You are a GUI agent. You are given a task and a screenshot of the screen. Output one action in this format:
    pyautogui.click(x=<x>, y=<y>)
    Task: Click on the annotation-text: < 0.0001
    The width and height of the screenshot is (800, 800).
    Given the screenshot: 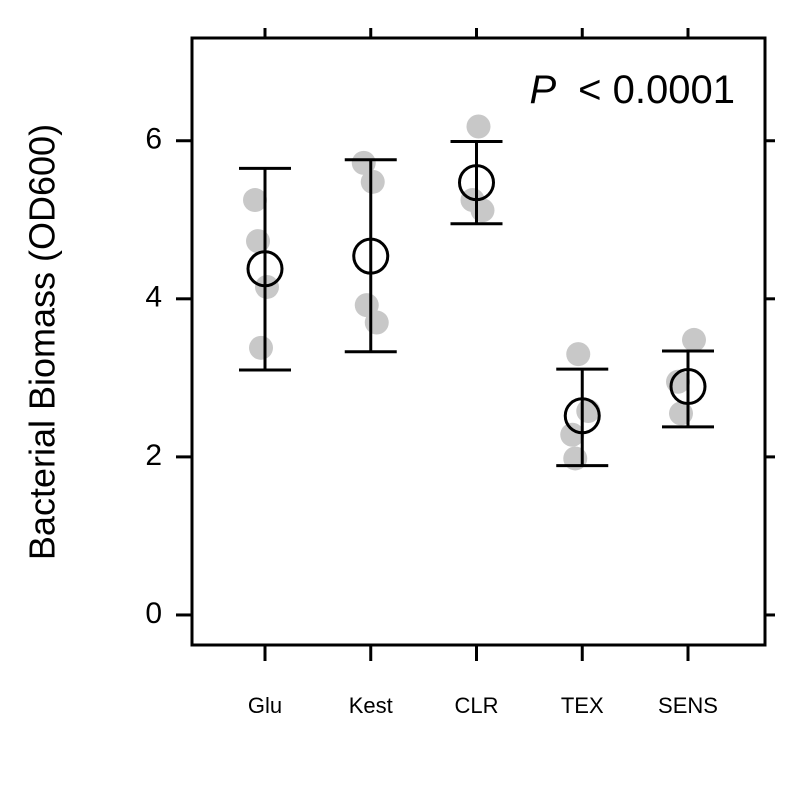 What is the action you would take?
    pyautogui.click(x=656, y=90)
    